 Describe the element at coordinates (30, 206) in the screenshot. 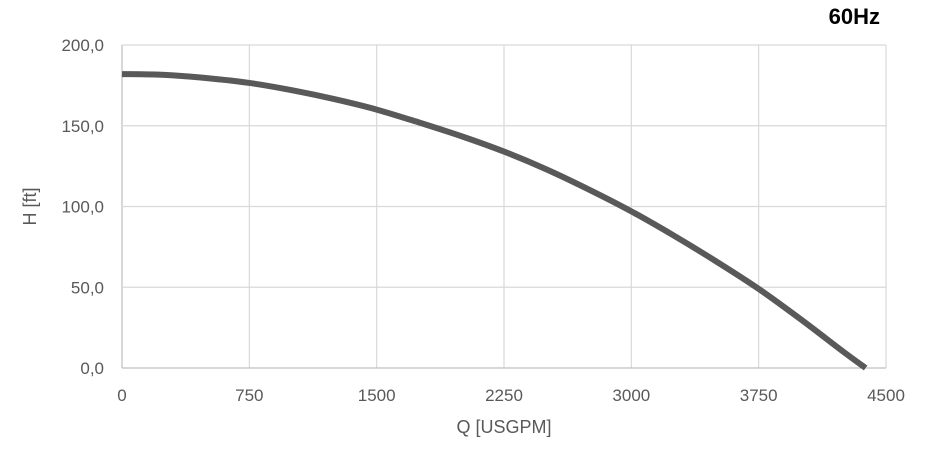

I see `y-axis-label: H [ft]` at that location.